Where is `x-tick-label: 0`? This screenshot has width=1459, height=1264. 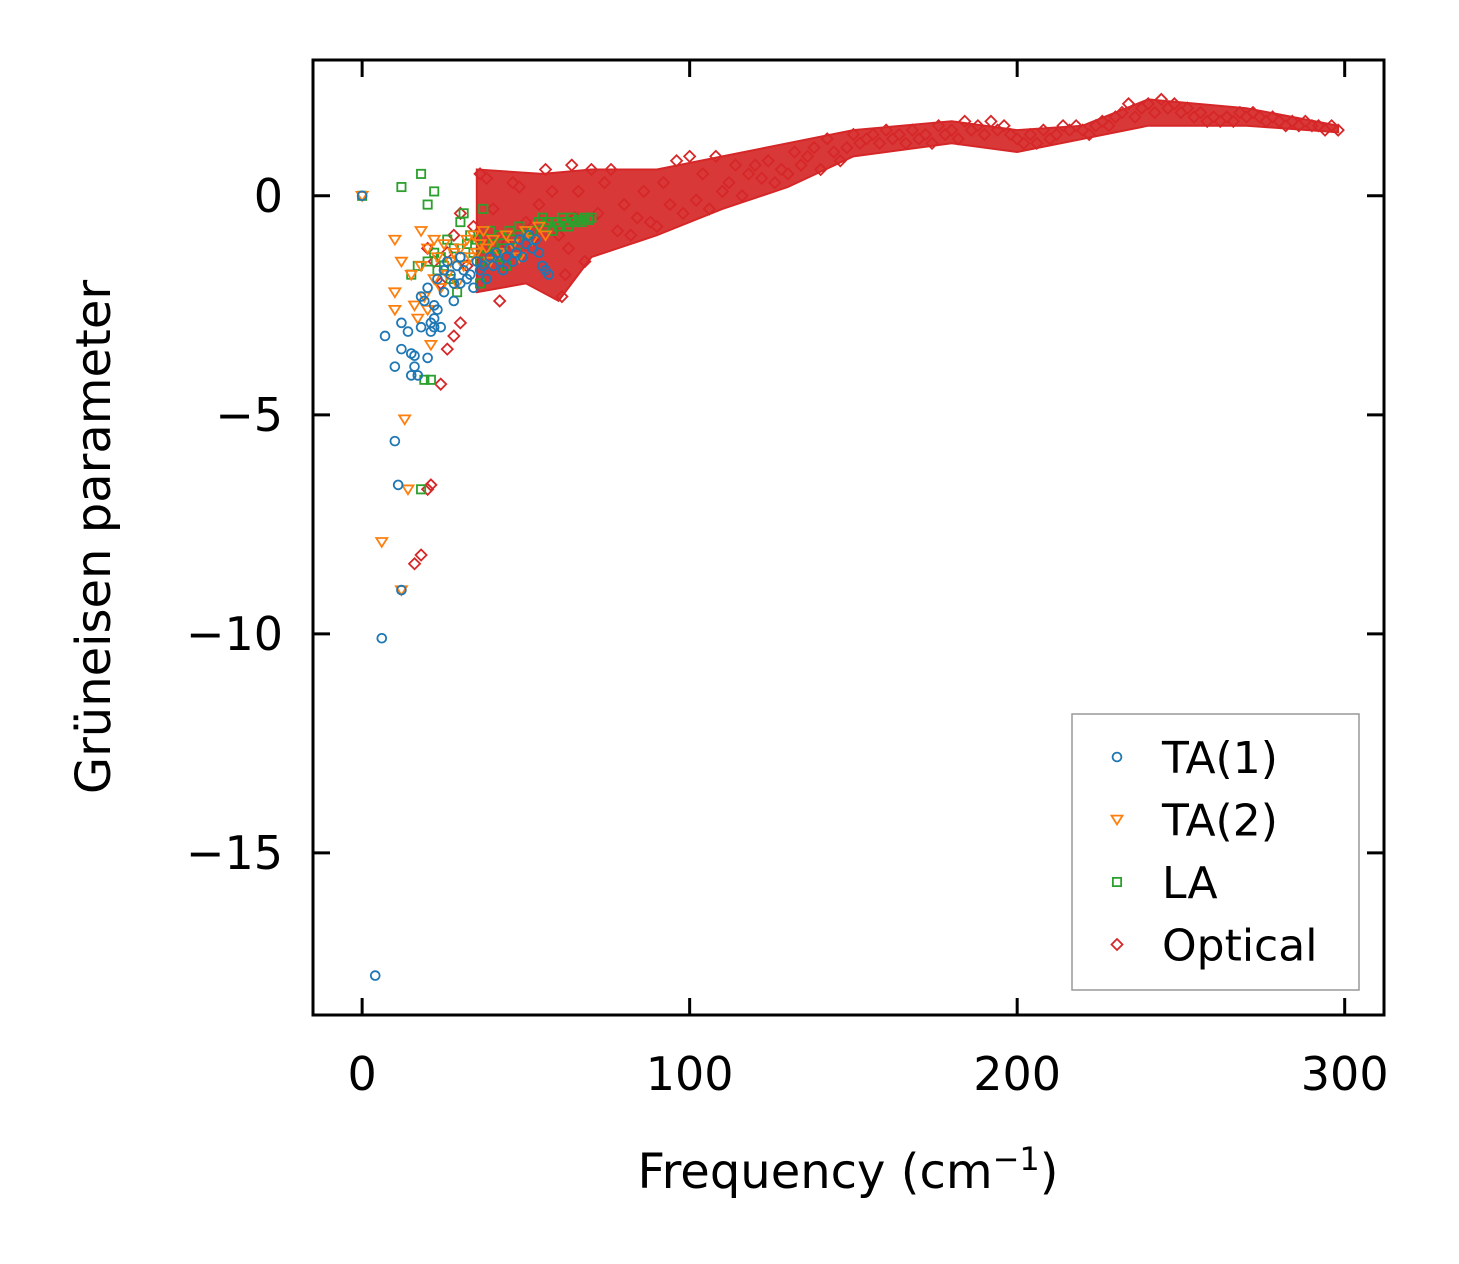 x-tick-label: 0 is located at coordinates (361, 1074).